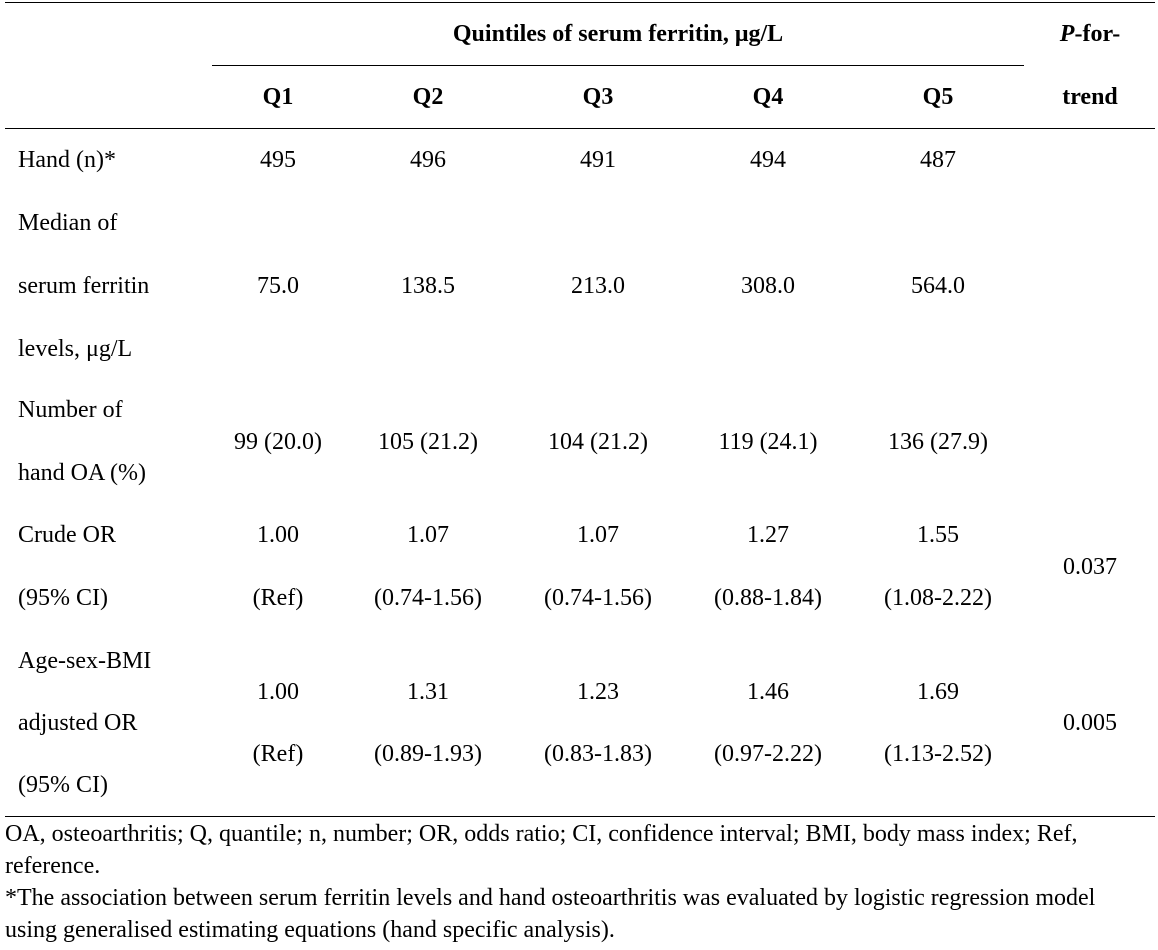  I want to click on cell-adjusted-ci-q2: (0.89-1.93), so click(428, 754).